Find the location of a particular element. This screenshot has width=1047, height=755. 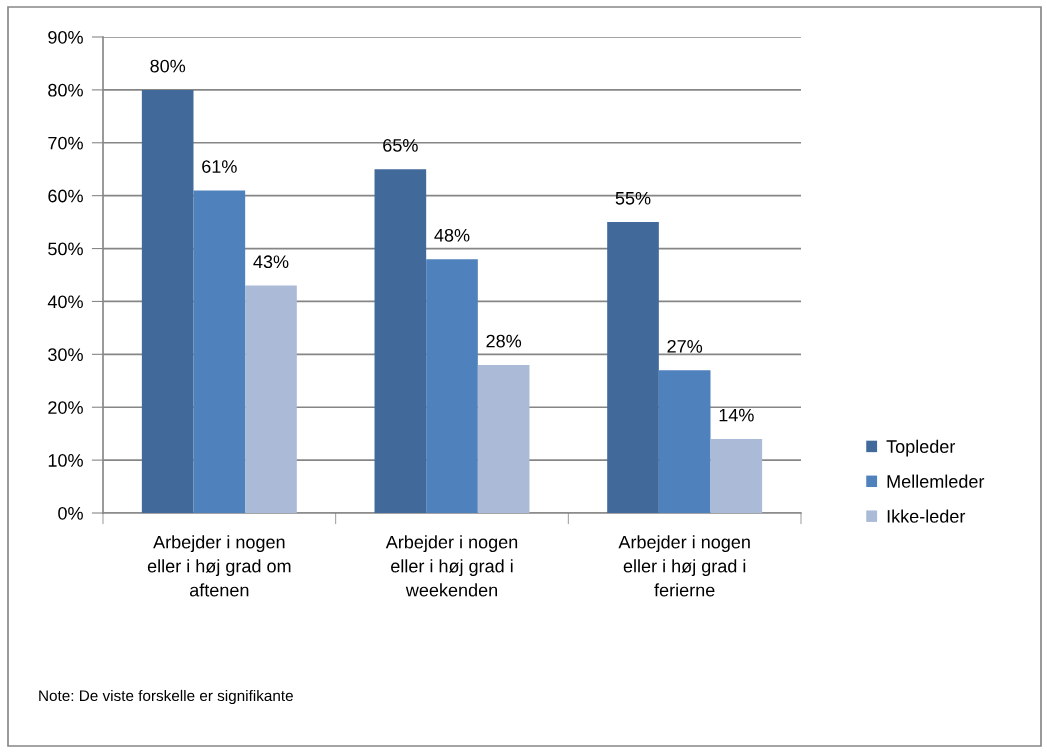

y-tick-label: 90% is located at coordinates (65, 37).